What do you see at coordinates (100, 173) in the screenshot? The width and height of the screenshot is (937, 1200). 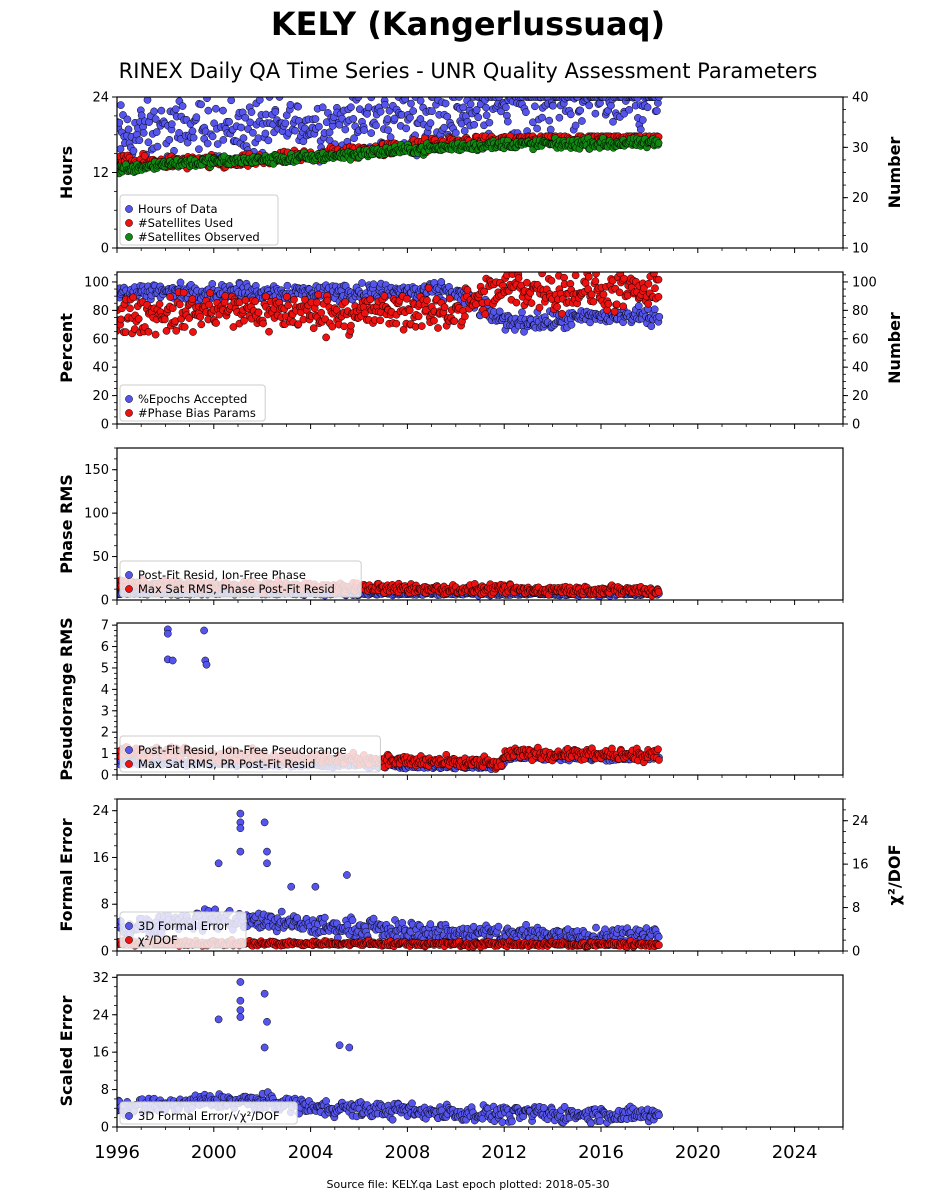 I see `ytick-label: 12` at bounding box center [100, 173].